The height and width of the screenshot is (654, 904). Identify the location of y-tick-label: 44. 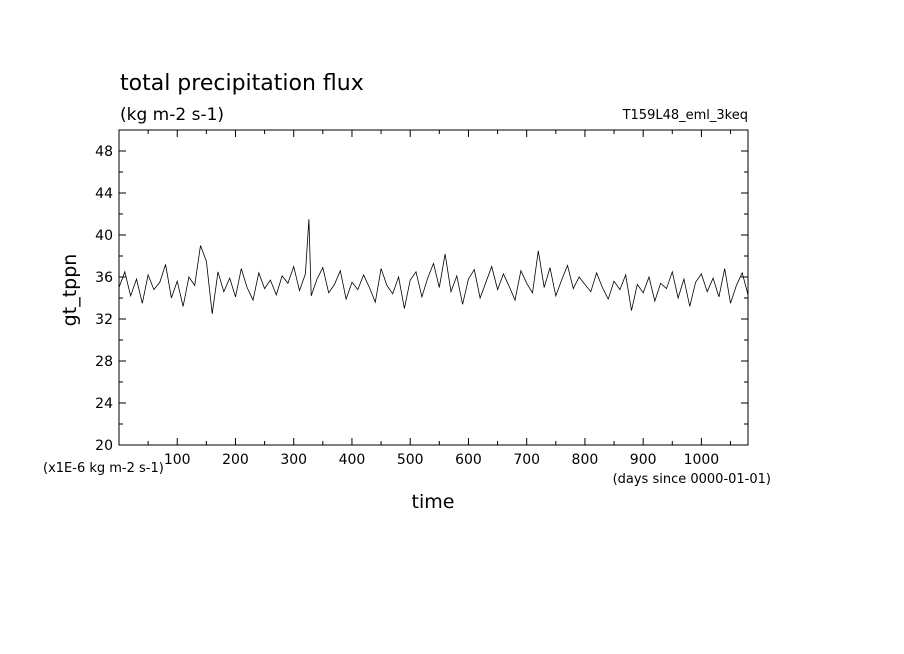
(104, 194).